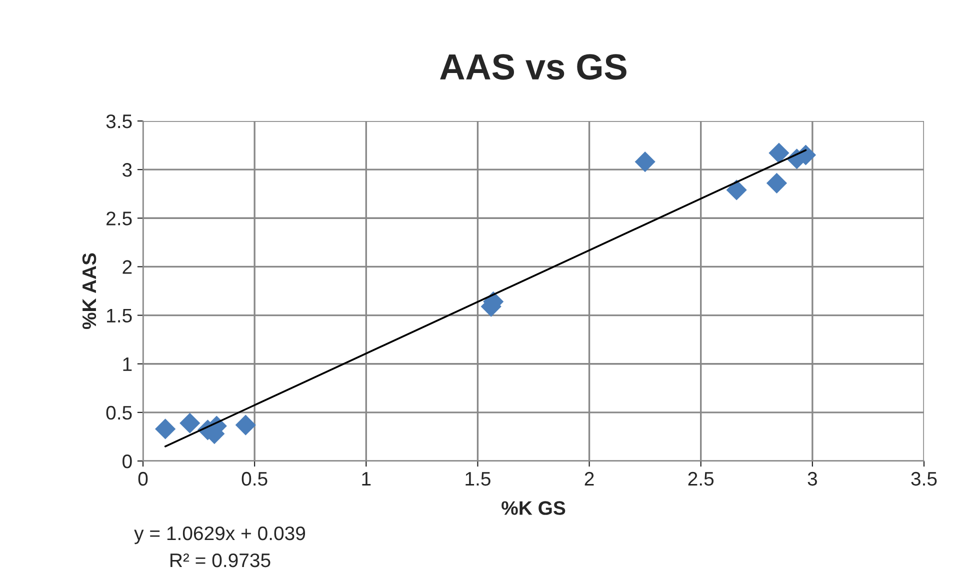 Image resolution: width=956 pixels, height=579 pixels. What do you see at coordinates (127, 461) in the screenshot?
I see `y-tick-label: 0` at bounding box center [127, 461].